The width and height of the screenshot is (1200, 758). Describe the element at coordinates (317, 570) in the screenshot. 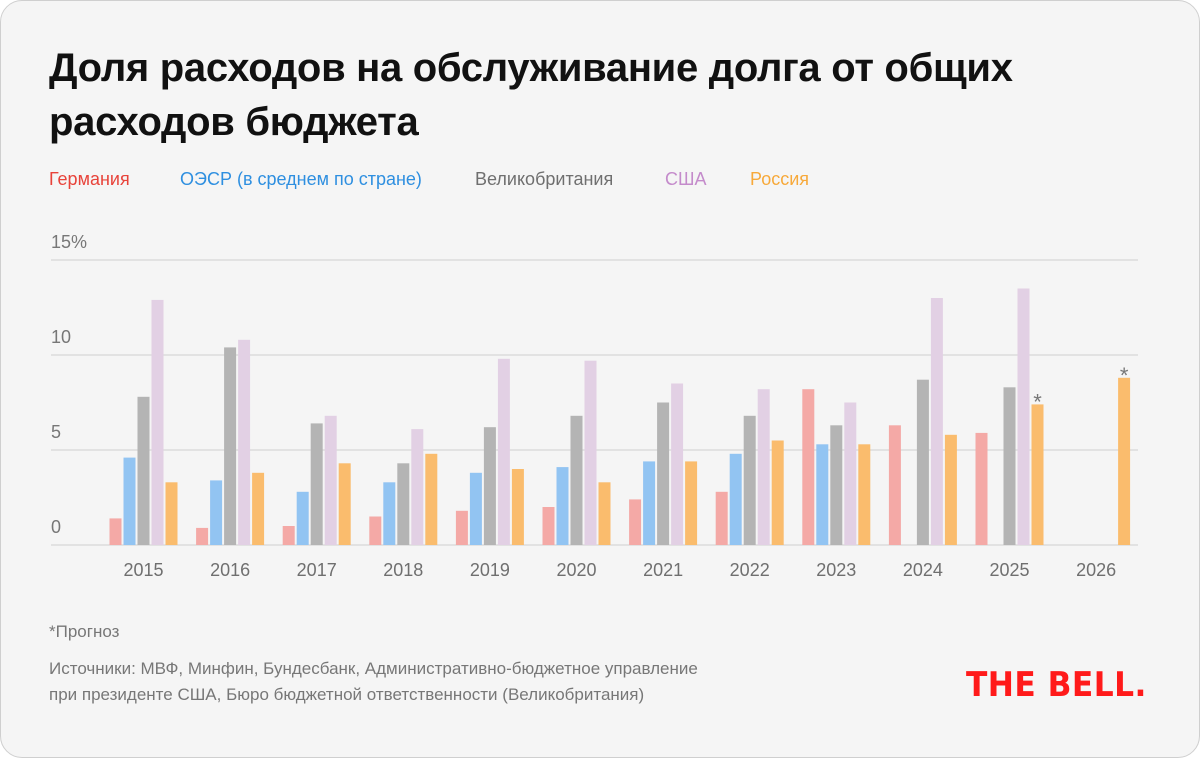

I see `x-tick-label: 2017` at that location.